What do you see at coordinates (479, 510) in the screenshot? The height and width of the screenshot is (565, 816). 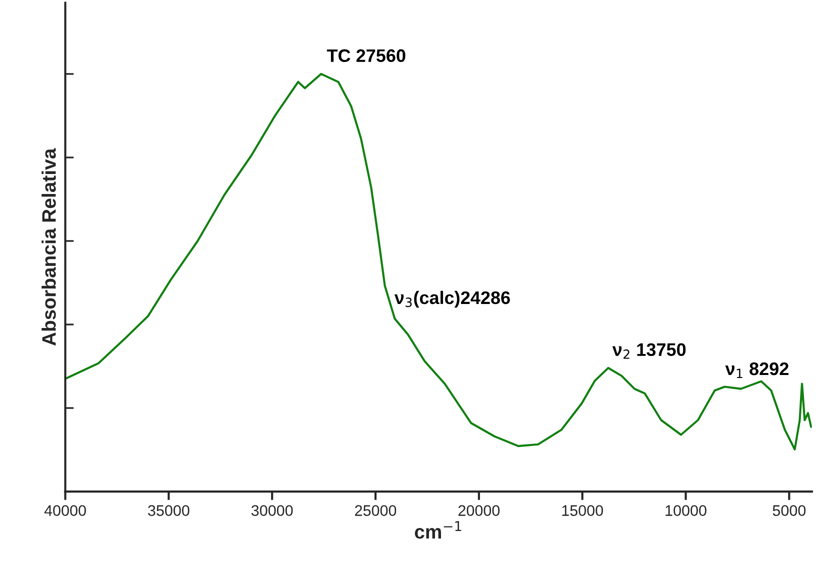 I see `x-tick-label: 20000` at bounding box center [479, 510].